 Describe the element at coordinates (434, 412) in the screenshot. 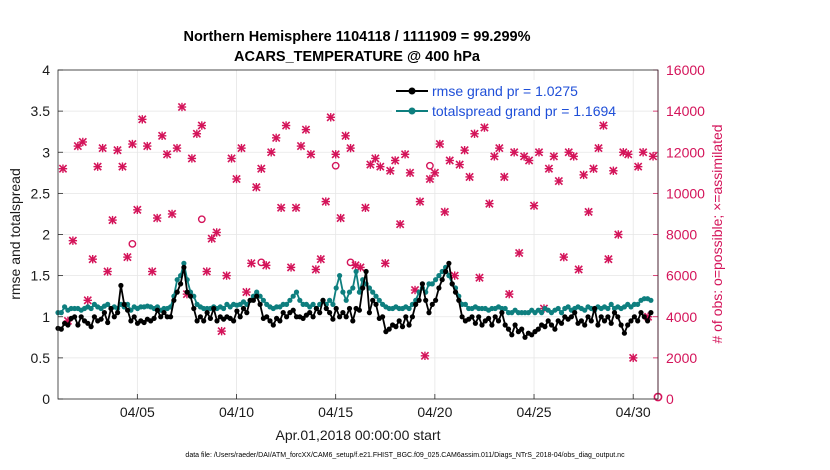

I see `x-tick-label: 04/20` at that location.